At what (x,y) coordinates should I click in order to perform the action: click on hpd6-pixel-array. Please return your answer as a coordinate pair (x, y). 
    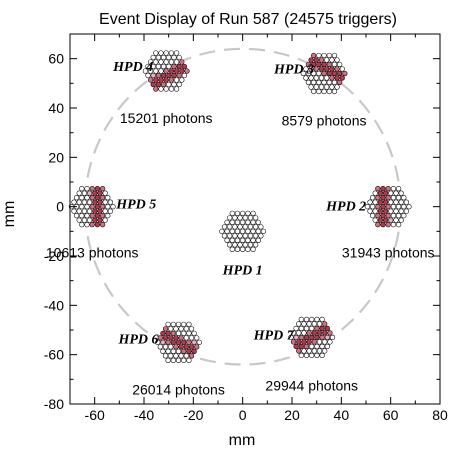
    Looking at the image, I should click on (178, 342).